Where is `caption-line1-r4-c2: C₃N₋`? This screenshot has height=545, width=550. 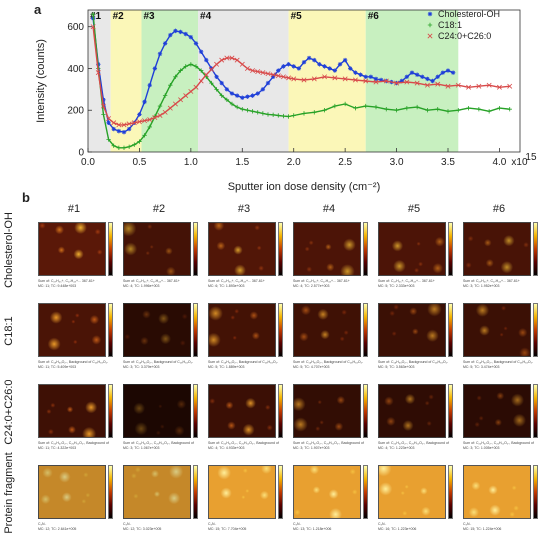 caption-line1-r4-c2: C₃N₋ is located at coordinates (127, 524).